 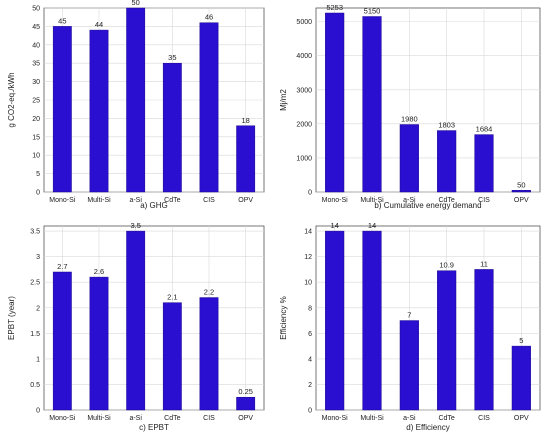 What do you see at coordinates (446, 125) in the screenshot?
I see `data-label: 1803` at bounding box center [446, 125].